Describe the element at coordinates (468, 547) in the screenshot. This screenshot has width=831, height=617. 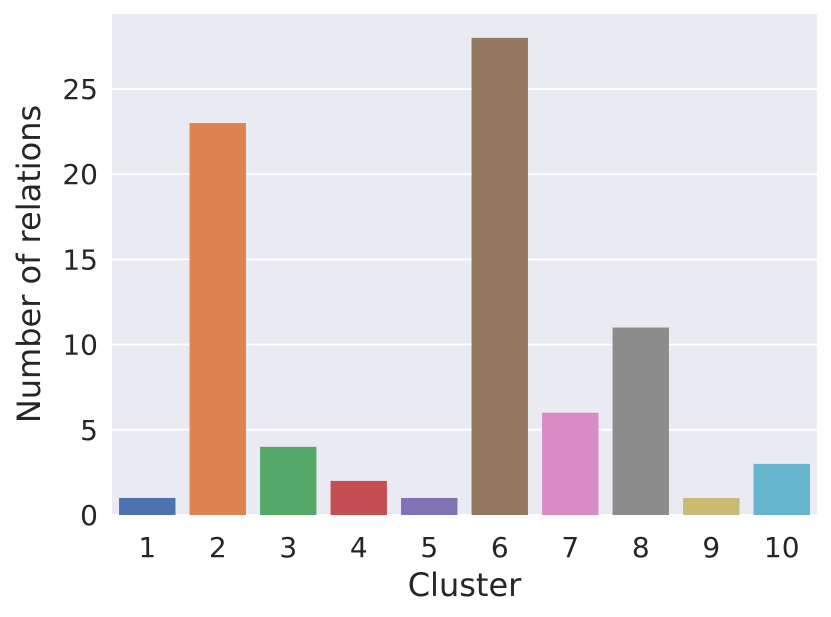
I see `x-tick-labels: 1 2 3 4 5 6 7 8 9 10` at that location.